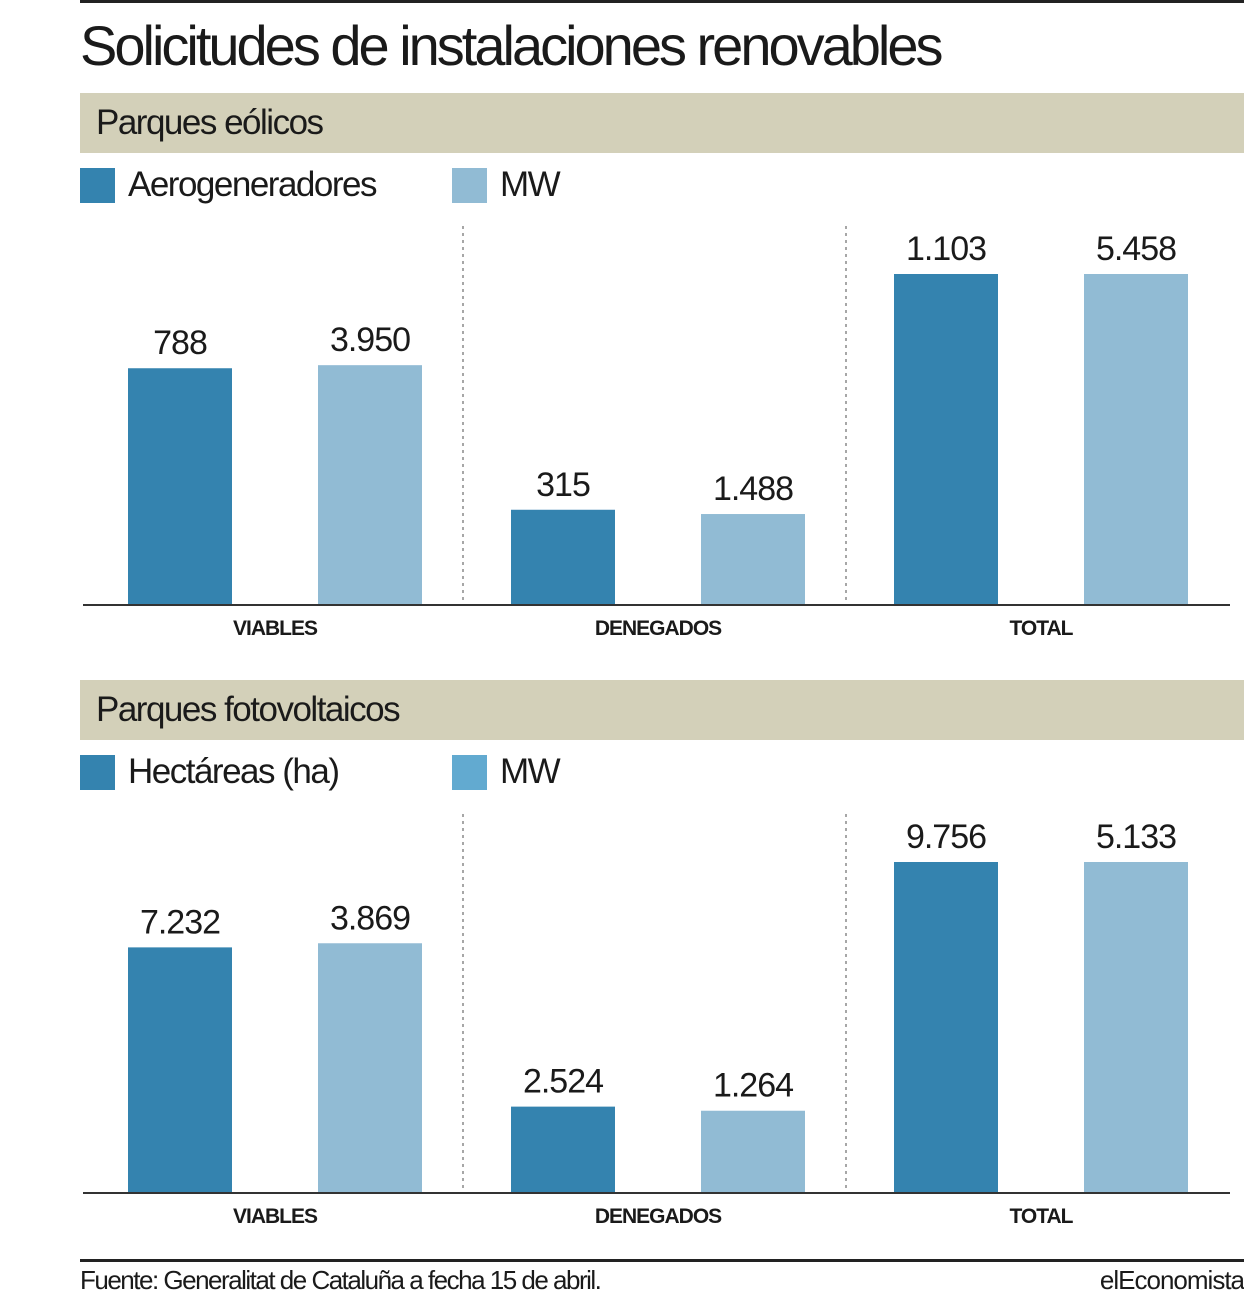 This screenshot has width=1244, height=1298. What do you see at coordinates (946, 249) in the screenshot?
I see `data-label: 1.103` at bounding box center [946, 249].